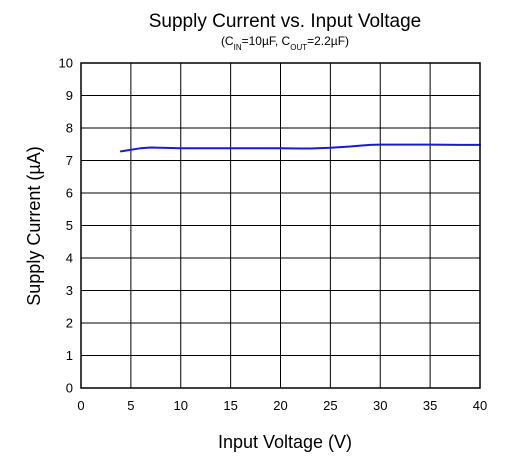  I want to click on x-tick-label: 20, so click(280, 405).